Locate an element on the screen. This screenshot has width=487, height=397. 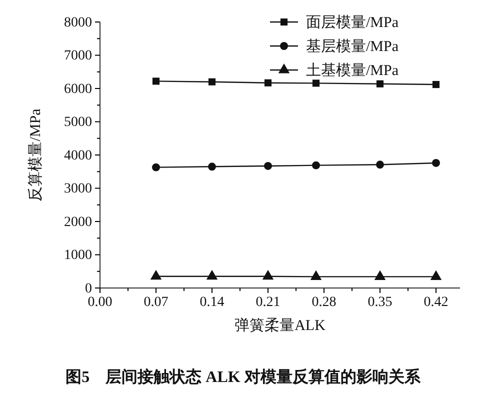
y-axis-title: 反算模量/MPa is located at coordinates (35, 155).